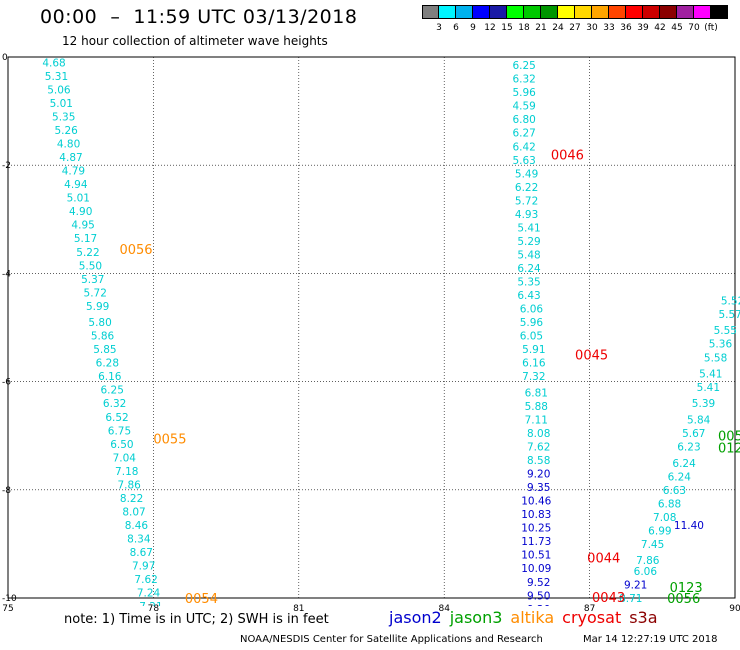  What do you see at coordinates (528, 255) in the screenshot?
I see `wave-height-point: 5.48` at bounding box center [528, 255].